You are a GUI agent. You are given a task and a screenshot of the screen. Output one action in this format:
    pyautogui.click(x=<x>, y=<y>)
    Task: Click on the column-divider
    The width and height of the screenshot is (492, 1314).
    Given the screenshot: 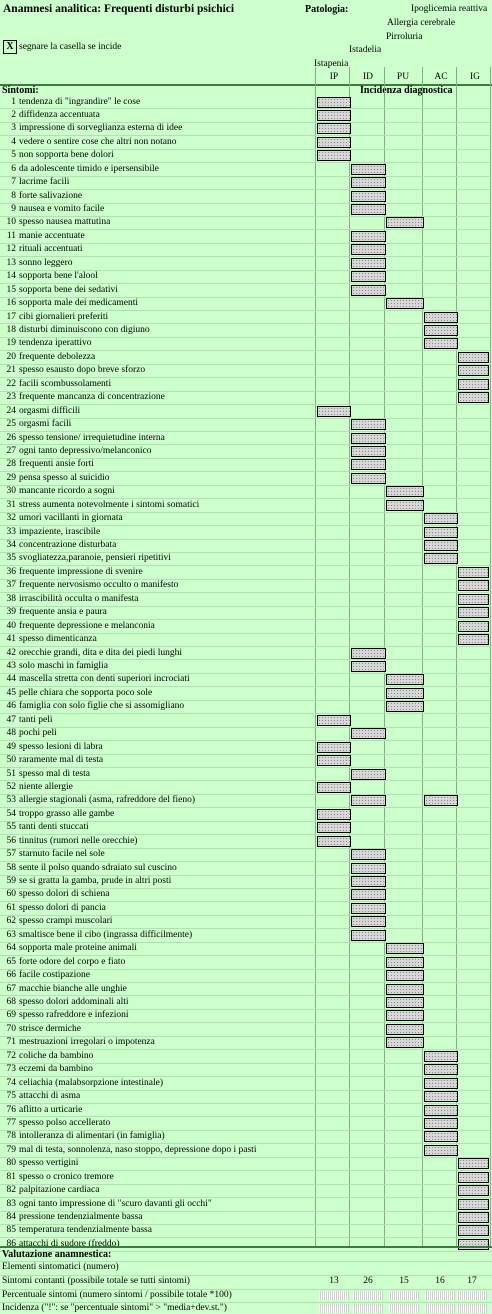 What is the action you would take?
    pyautogui.click(x=422, y=656)
    